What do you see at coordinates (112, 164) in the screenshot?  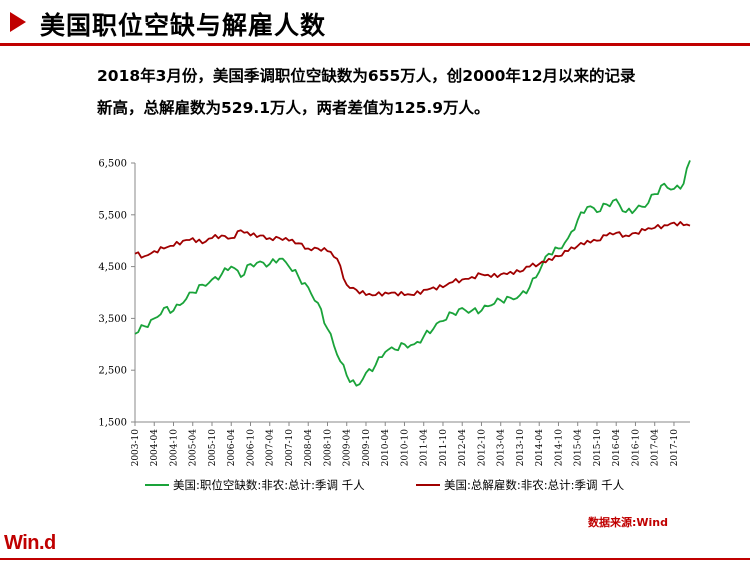 I see `y-tick-label: 6,500` at bounding box center [112, 164].